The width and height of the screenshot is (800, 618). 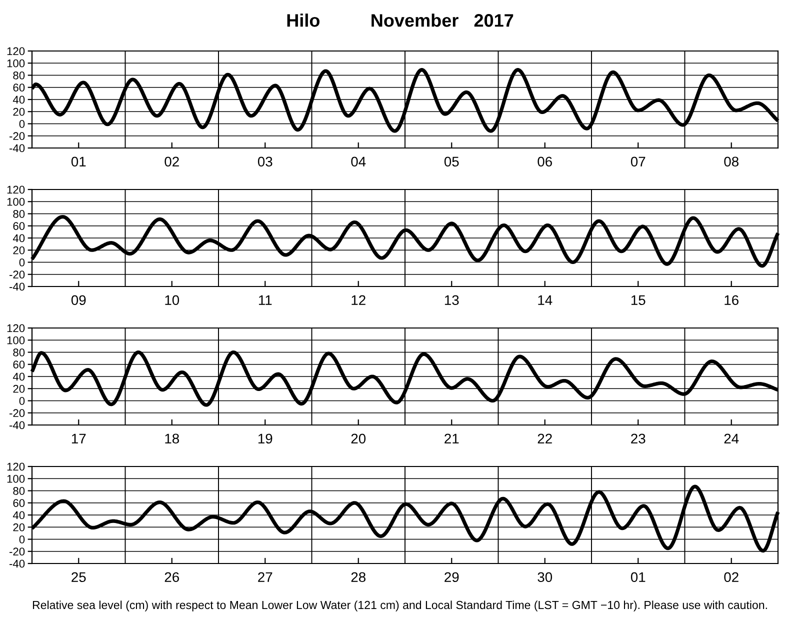 What do you see at coordinates (358, 577) in the screenshot?
I see `x-tick-label: 28` at bounding box center [358, 577].